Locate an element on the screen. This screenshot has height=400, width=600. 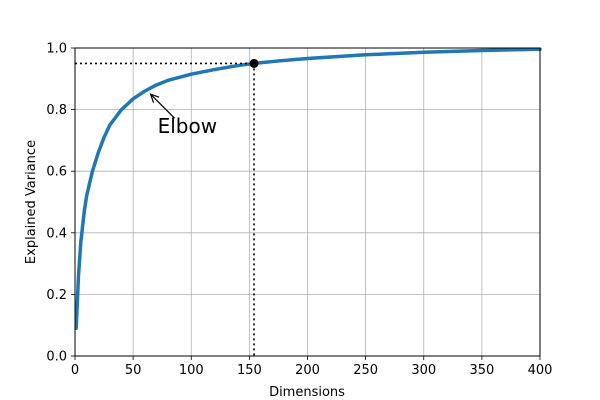
annotation-layer: Elbow is located at coordinates (183, 115).